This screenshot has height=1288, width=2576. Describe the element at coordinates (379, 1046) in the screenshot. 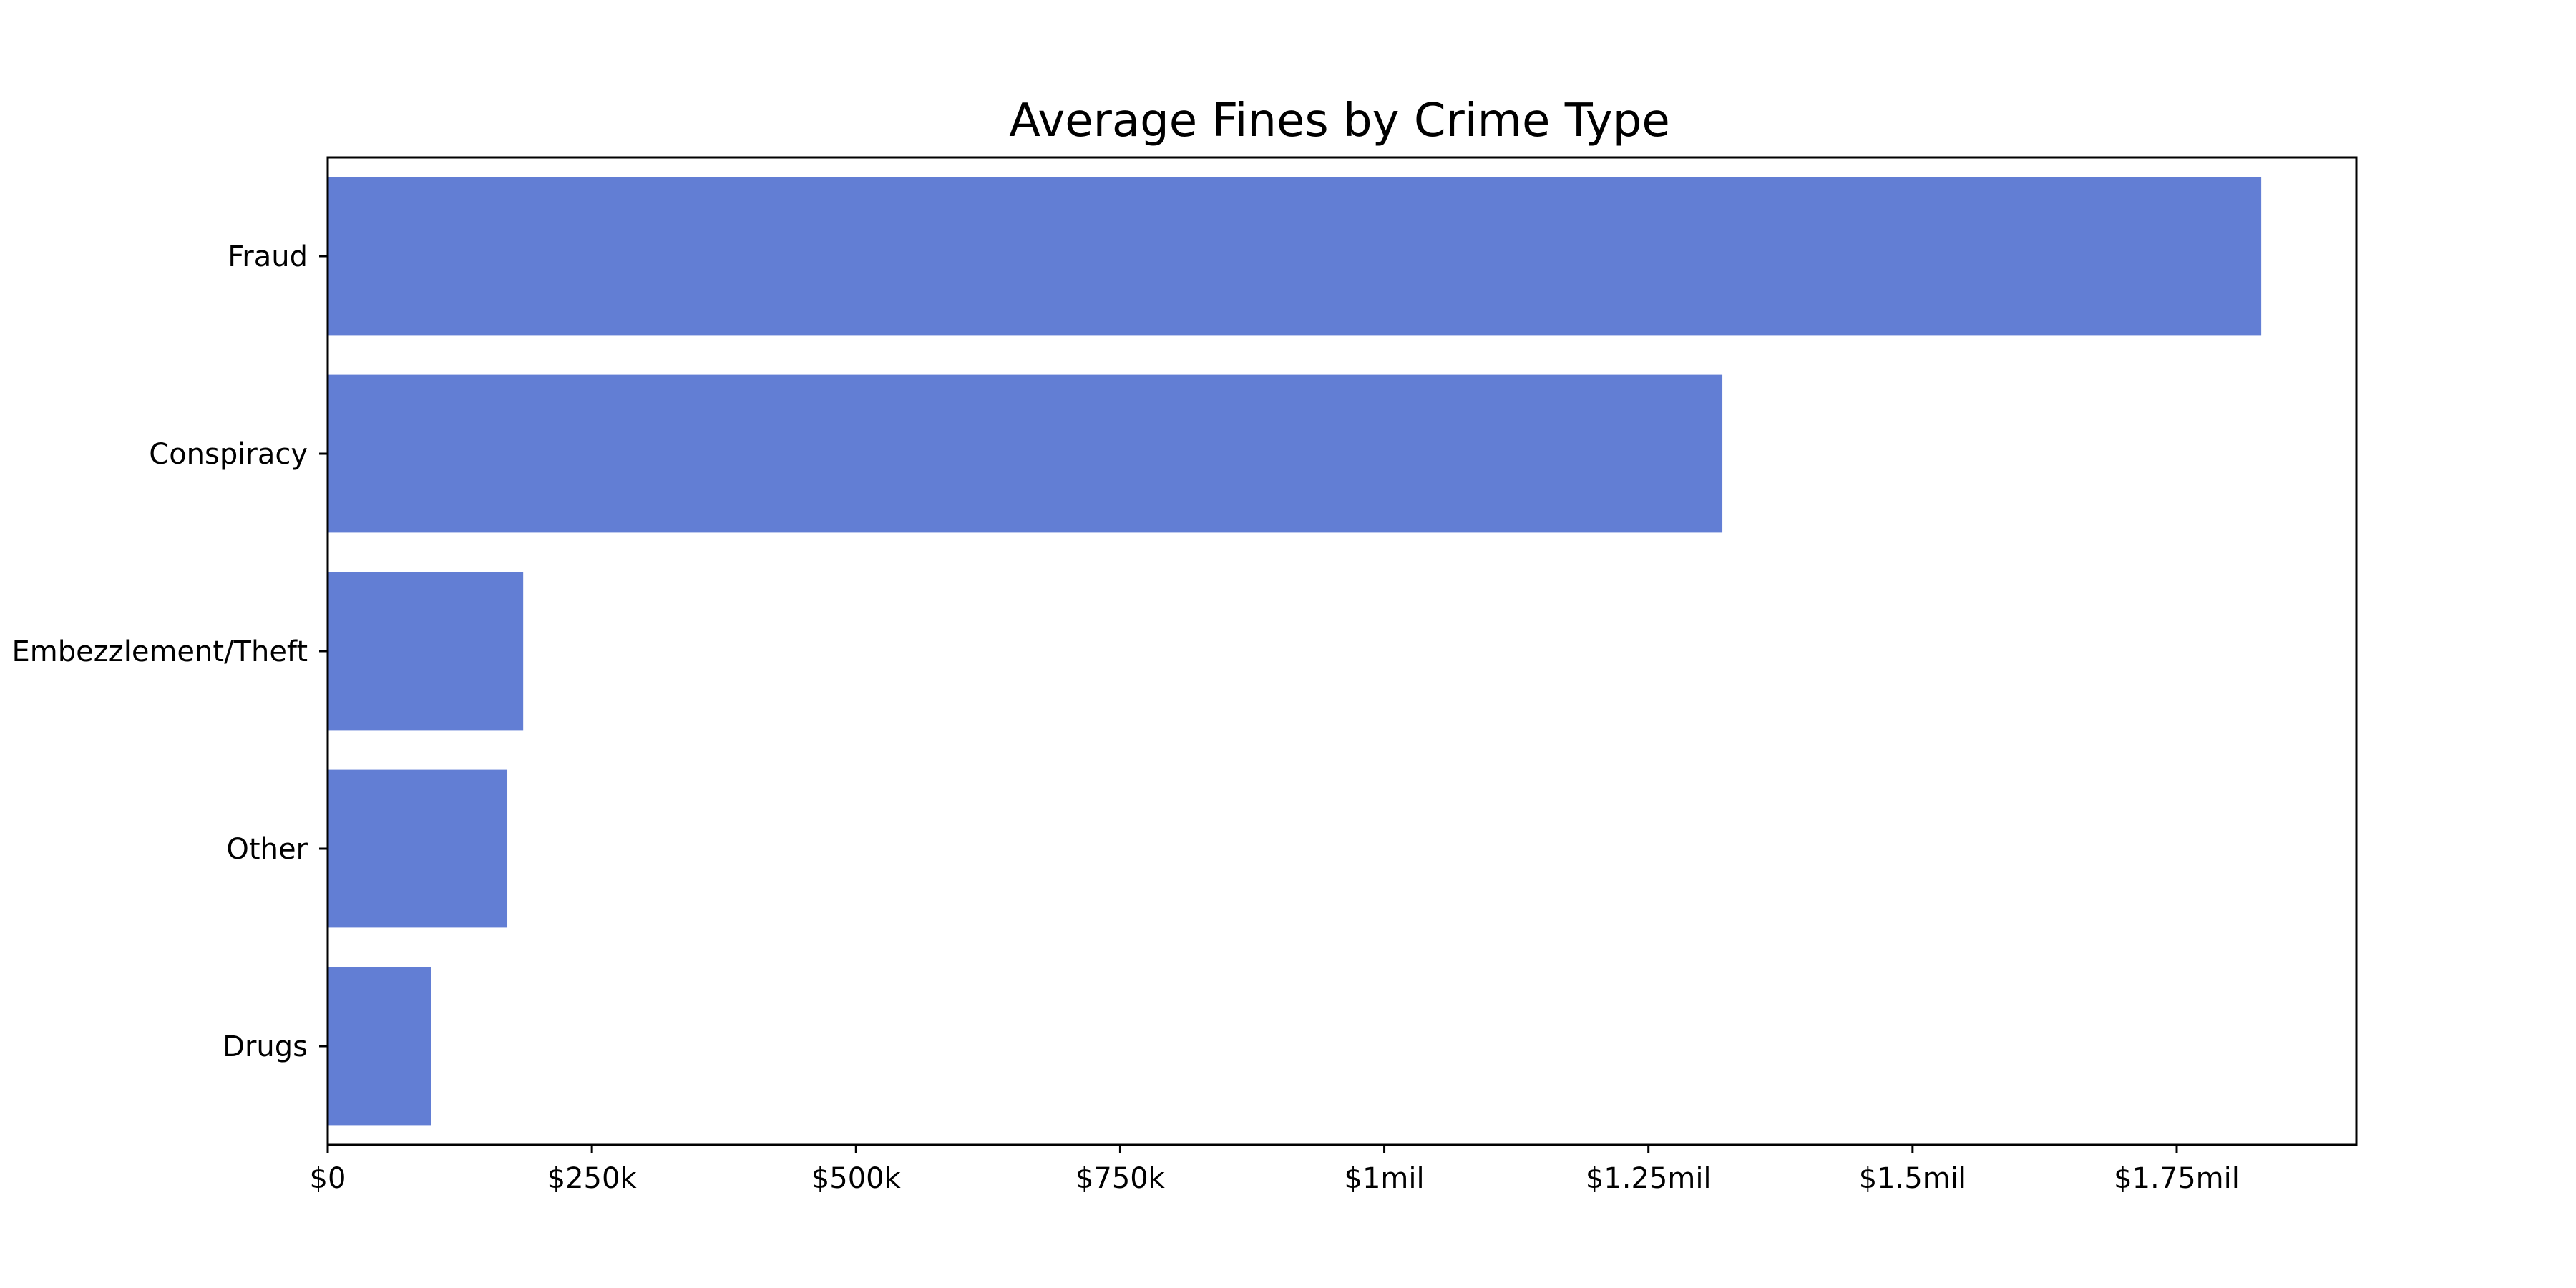

I see `bar-drugs` at that location.